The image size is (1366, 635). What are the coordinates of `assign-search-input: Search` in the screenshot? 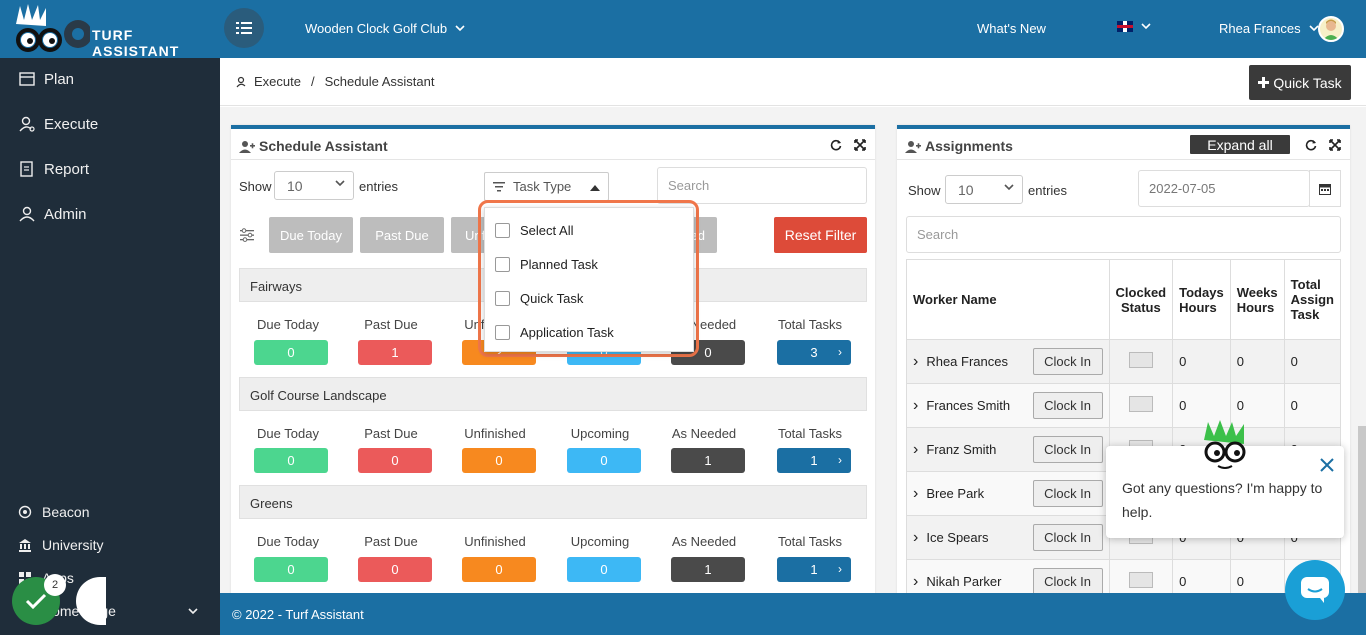 It's located at (1123, 234).